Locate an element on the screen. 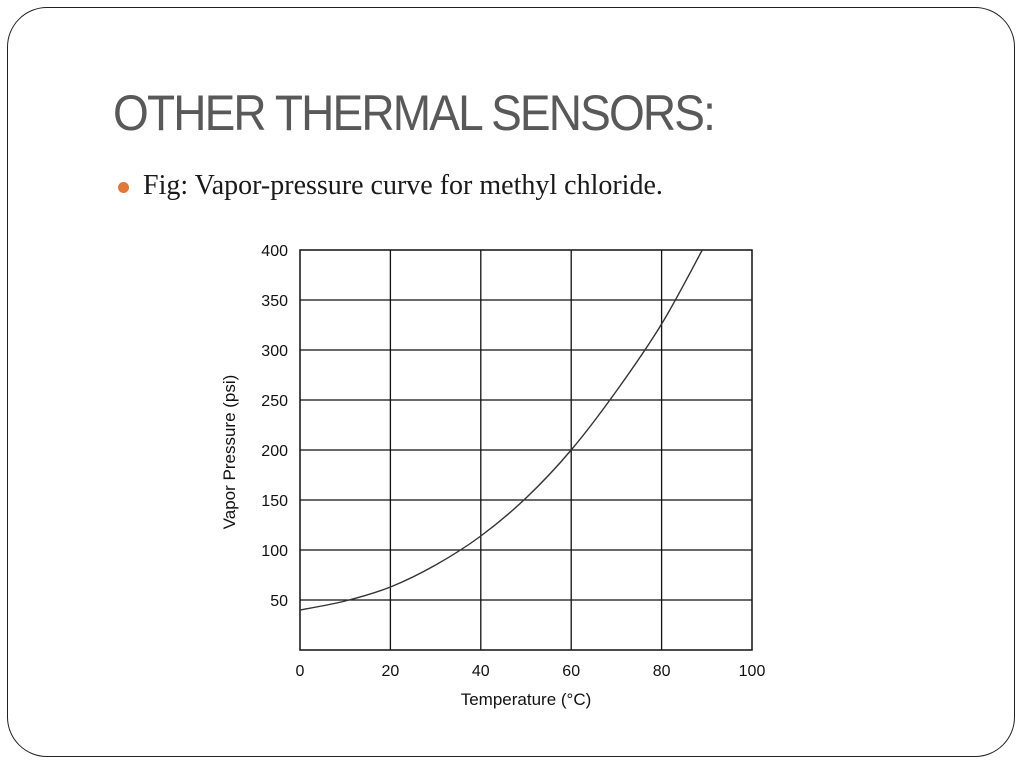 The image size is (1024, 768). x-tick-label: 80 is located at coordinates (662, 671).